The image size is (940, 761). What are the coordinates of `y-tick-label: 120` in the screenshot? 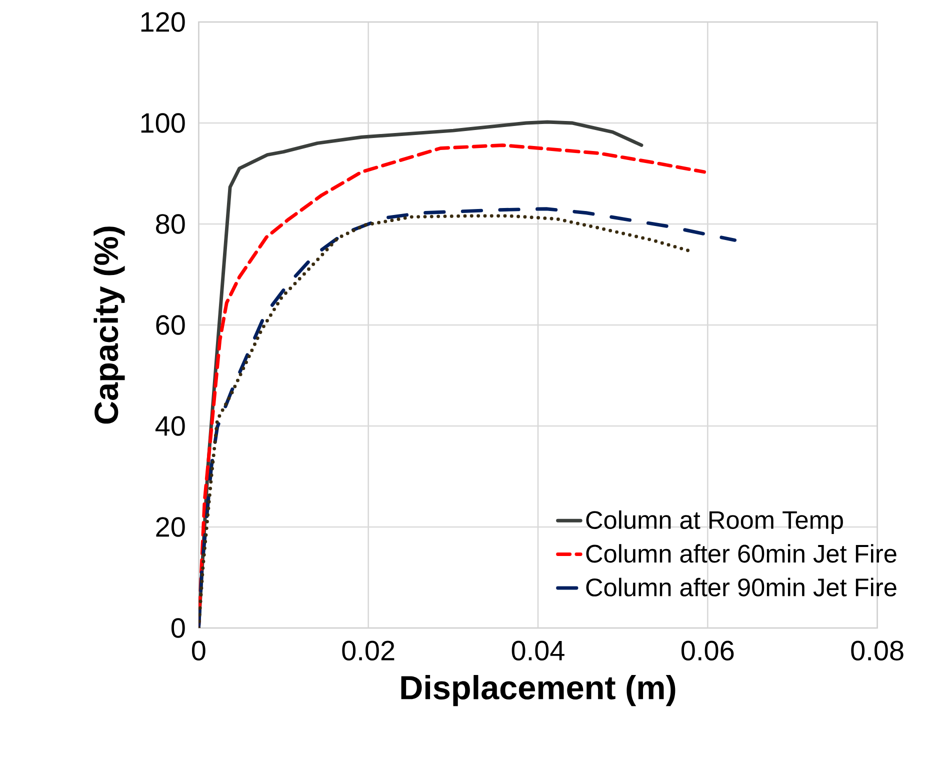 It's located at (163, 22).